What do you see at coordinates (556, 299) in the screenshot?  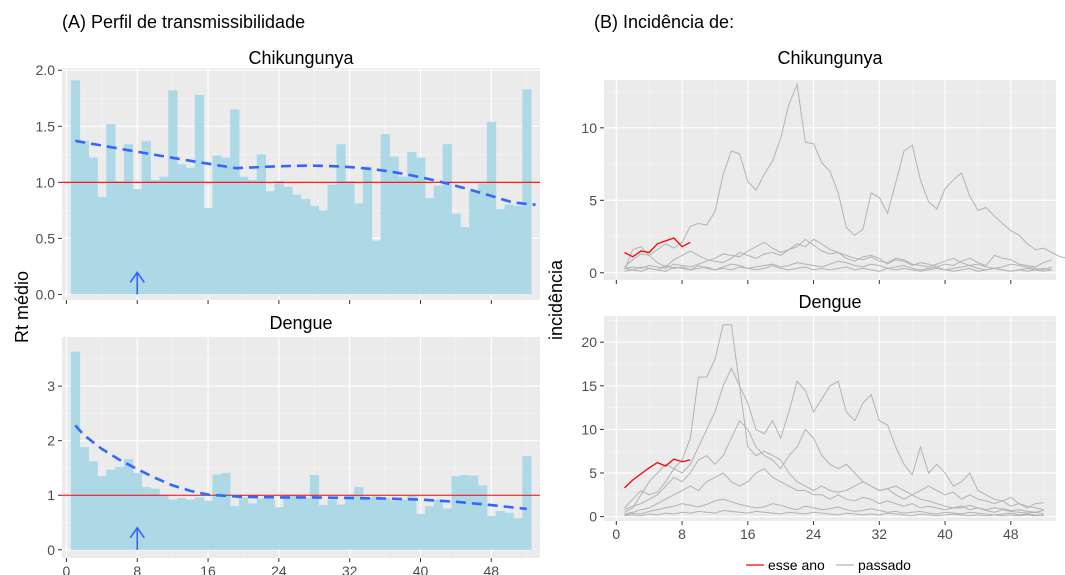 I see `y-axis-label-incidencia: incidência` at bounding box center [556, 299].